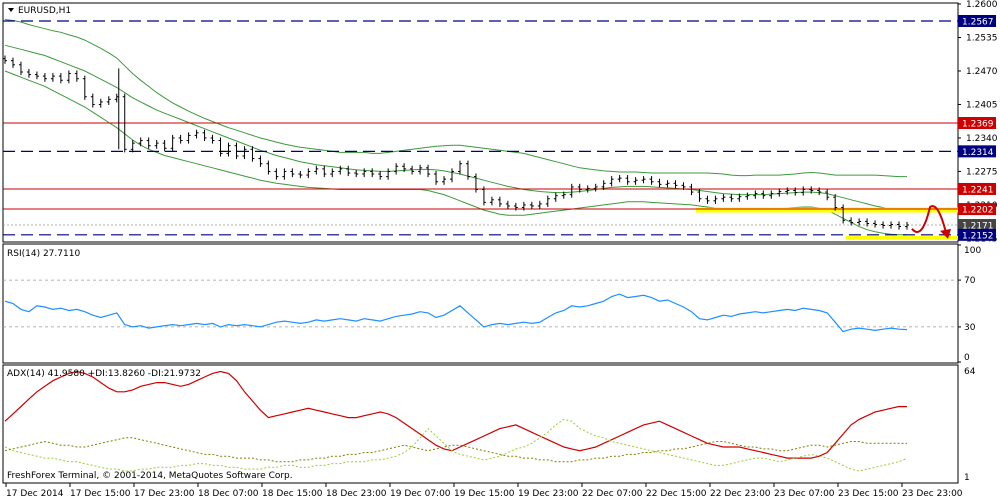 This screenshot has height=504, width=1000. What do you see at coordinates (827, 210) in the screenshot?
I see `highlight-bar` at bounding box center [827, 210].